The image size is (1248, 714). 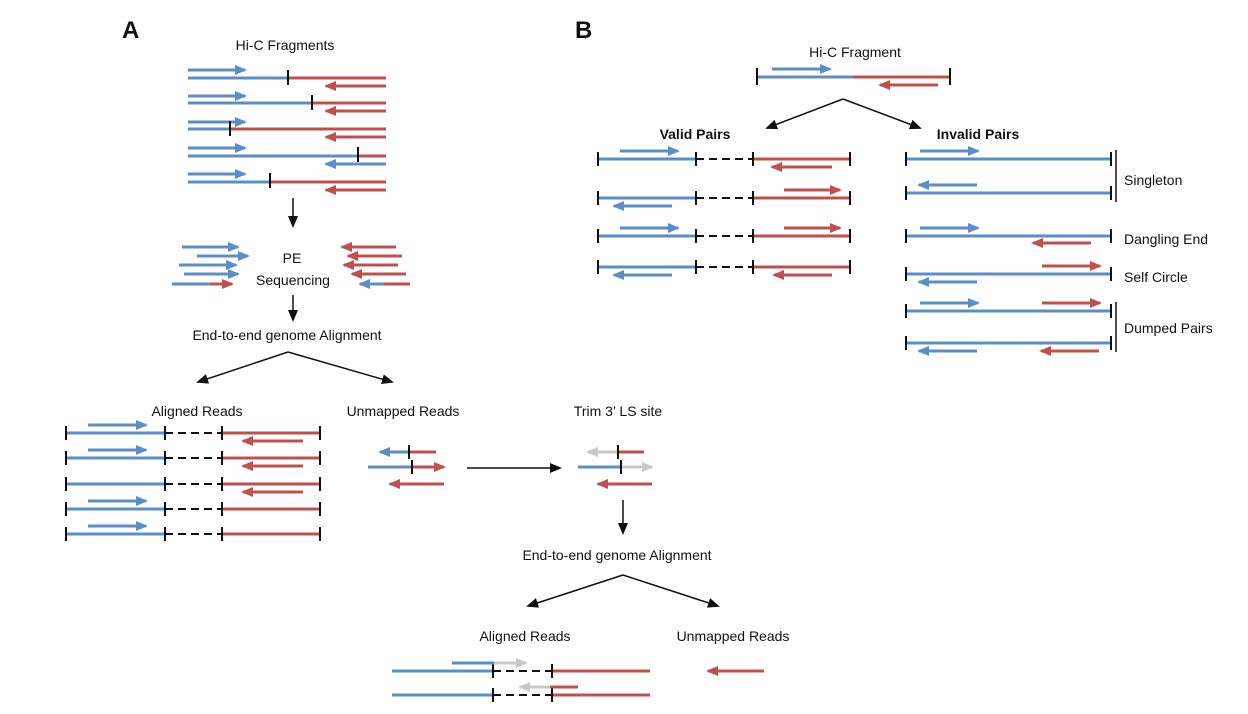 What do you see at coordinates (853, 77) in the screenshot?
I see `hic-fragment-b` at bounding box center [853, 77].